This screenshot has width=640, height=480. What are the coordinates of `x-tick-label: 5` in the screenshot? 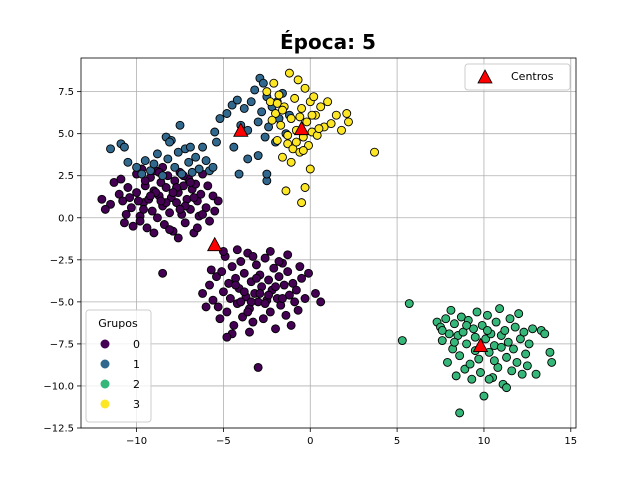 It's located at (397, 441).